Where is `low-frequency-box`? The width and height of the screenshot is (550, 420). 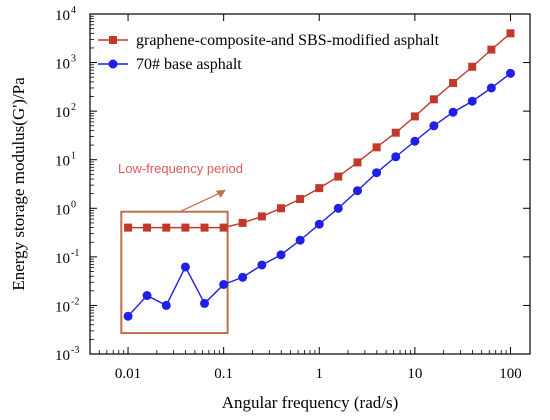 low-frequency-box is located at coordinates (174, 272).